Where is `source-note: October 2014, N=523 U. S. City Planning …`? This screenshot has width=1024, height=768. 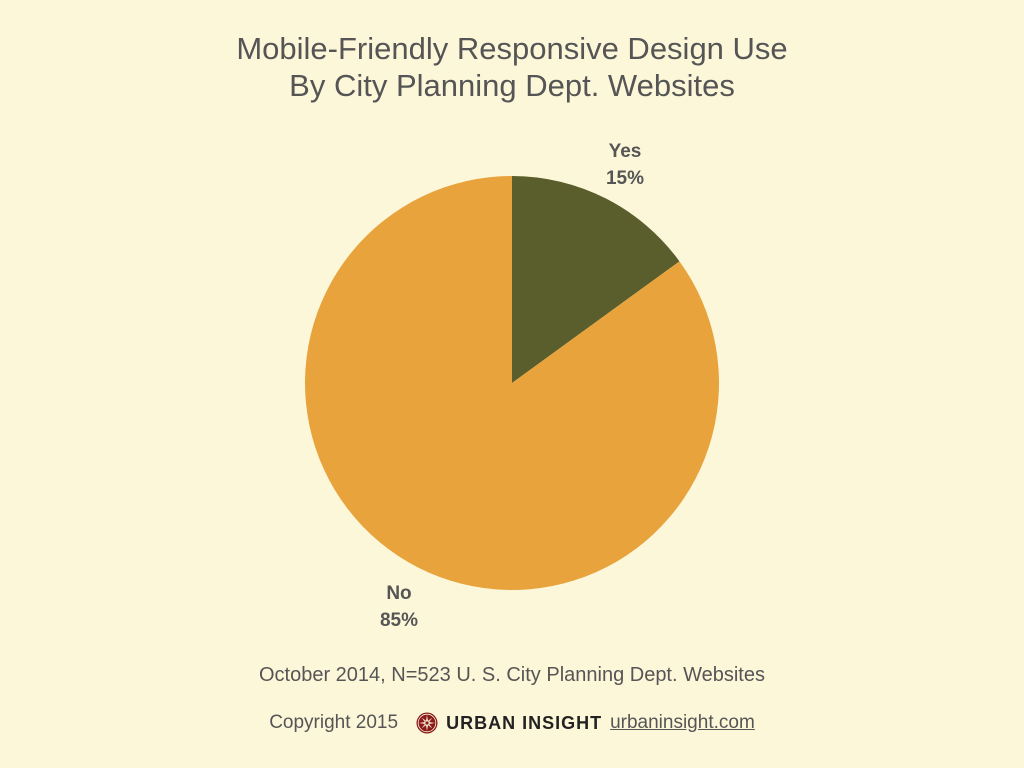
source-note: October 2014, N=523 U. S. City Planning … is located at coordinates (511, 675).